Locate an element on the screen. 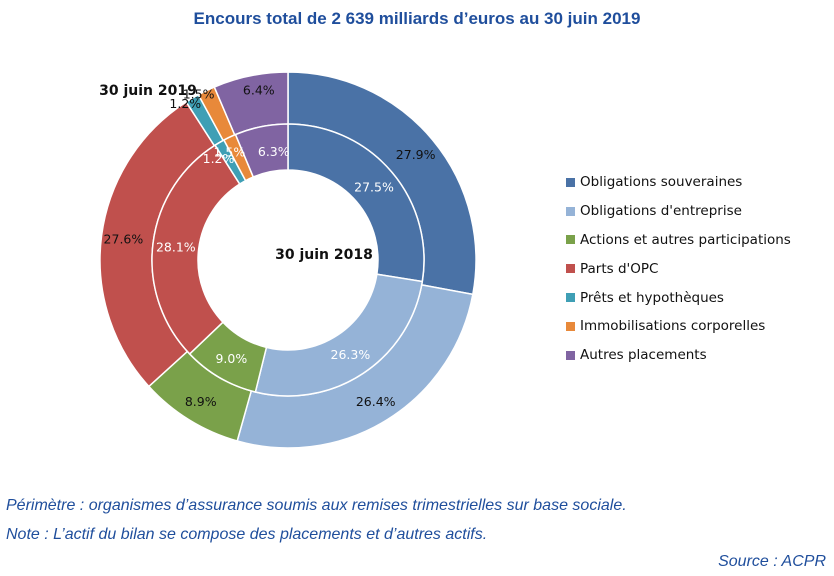 The width and height of the screenshot is (834, 576). legend-item-obligations-d-entreprise: Obligations d'entreprise is located at coordinates (678, 211).